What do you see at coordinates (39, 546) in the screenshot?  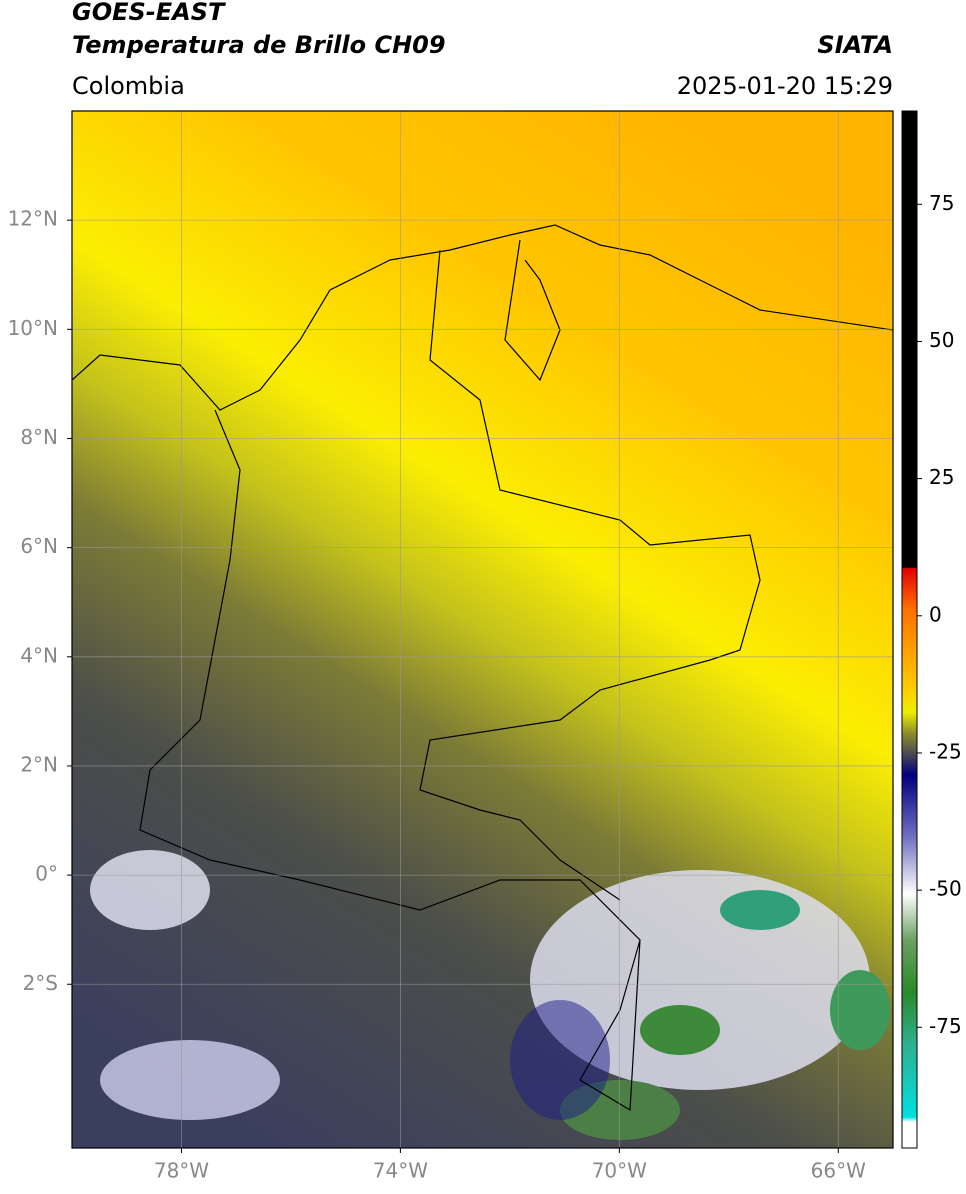 I see `y-tick-label: 6°N` at bounding box center [39, 546].